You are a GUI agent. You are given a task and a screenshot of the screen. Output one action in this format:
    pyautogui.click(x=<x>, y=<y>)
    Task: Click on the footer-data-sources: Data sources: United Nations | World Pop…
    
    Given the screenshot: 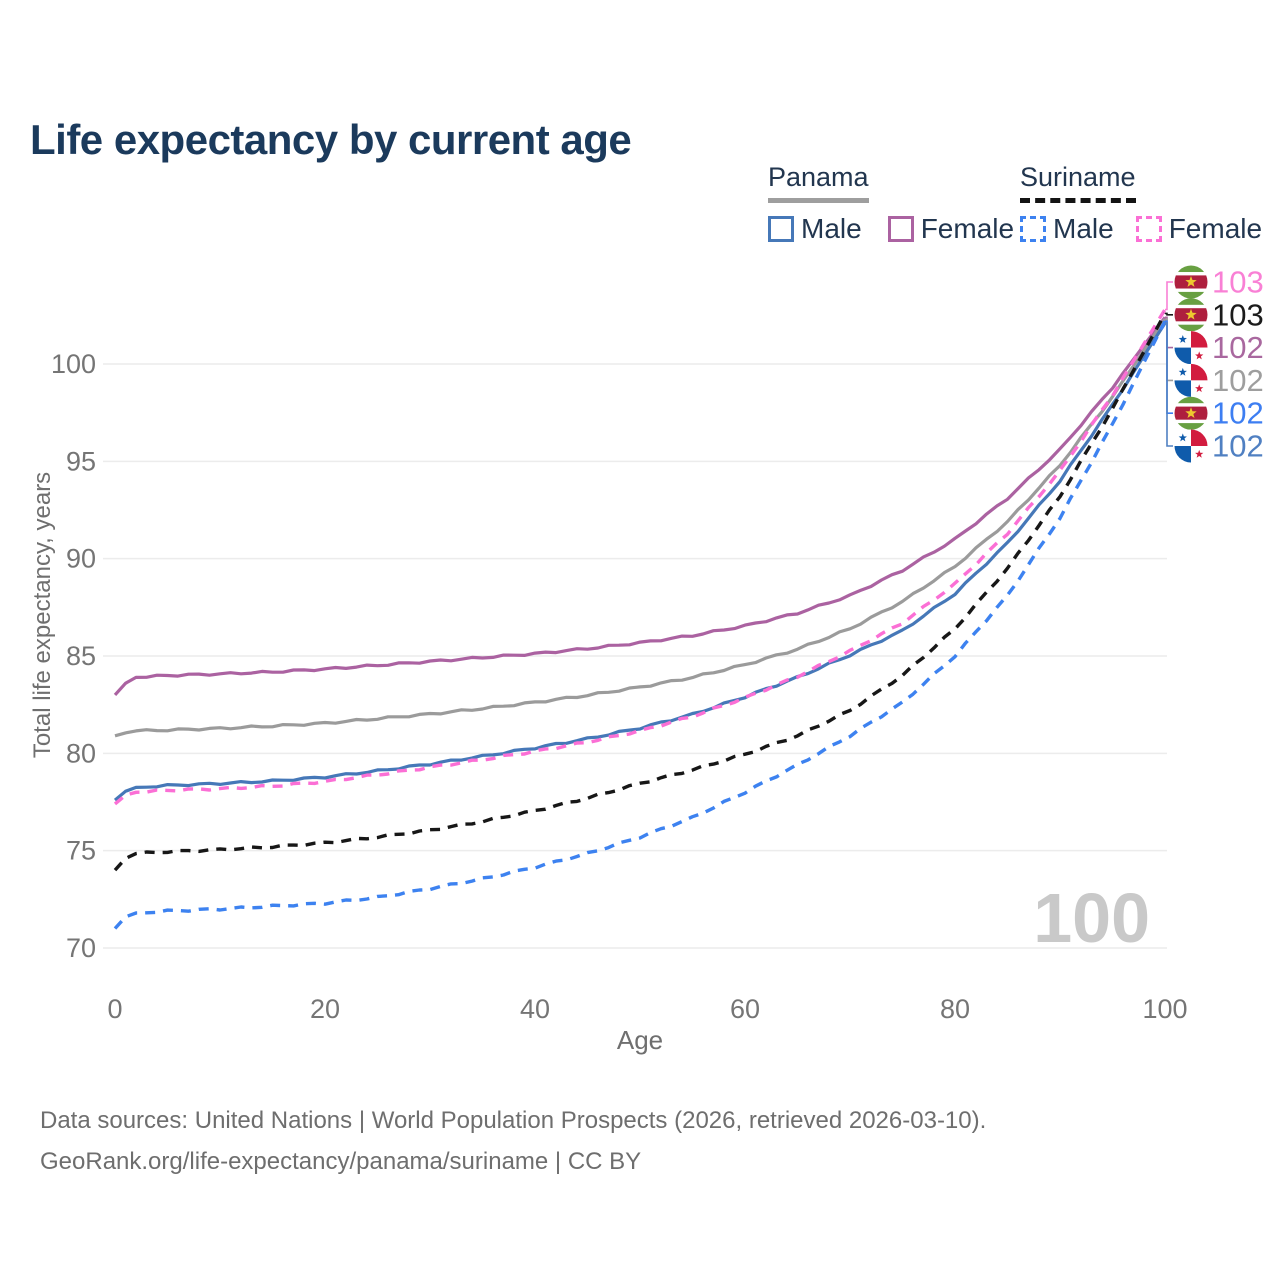 What is the action you would take?
    pyautogui.click(x=513, y=1120)
    